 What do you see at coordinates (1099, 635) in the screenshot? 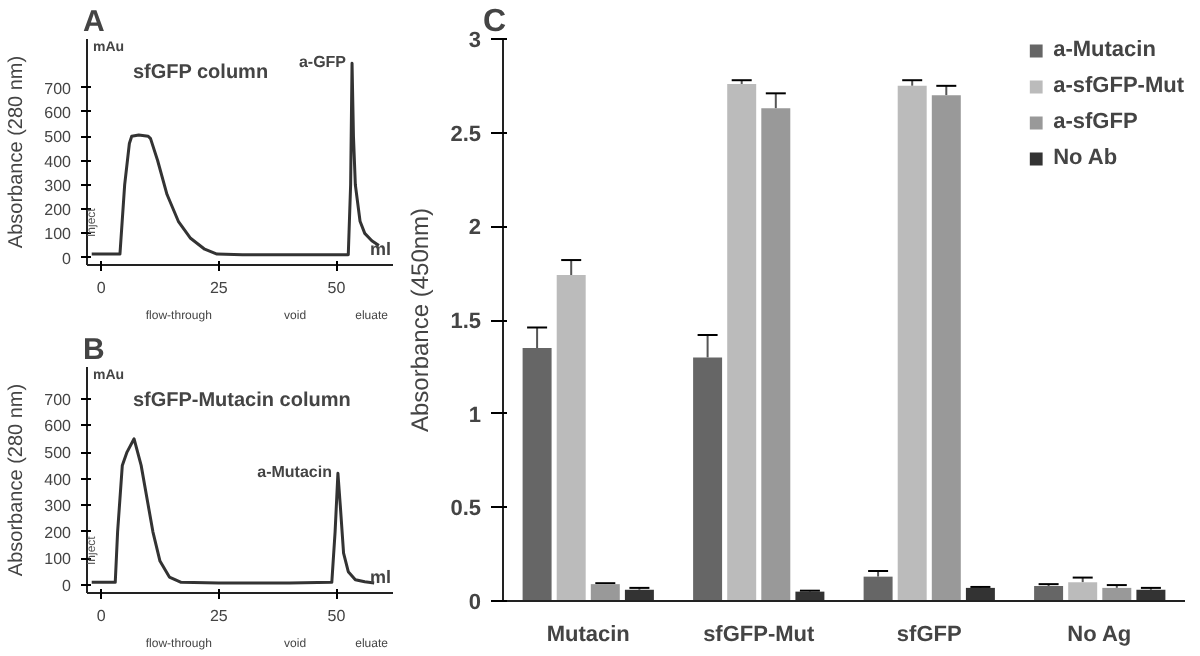
I see `x-tick-label: No Ag` at bounding box center [1099, 635].